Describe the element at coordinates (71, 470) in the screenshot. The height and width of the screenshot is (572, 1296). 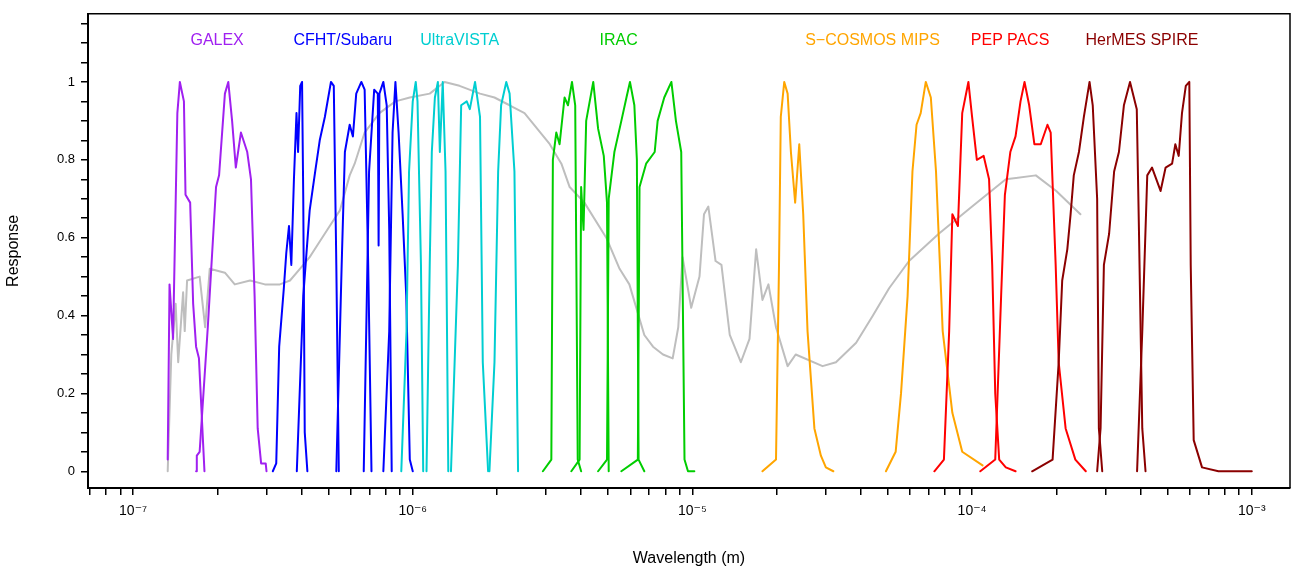
I see `y-tick-label: 0` at that location.